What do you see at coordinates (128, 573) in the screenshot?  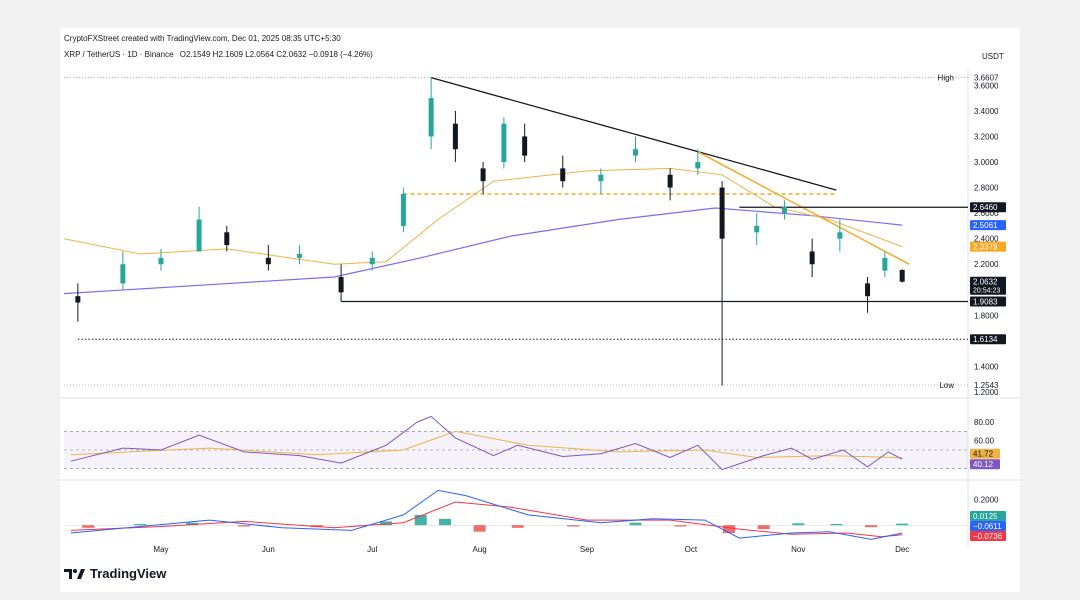 I see `brand-name: TradingView` at bounding box center [128, 573].